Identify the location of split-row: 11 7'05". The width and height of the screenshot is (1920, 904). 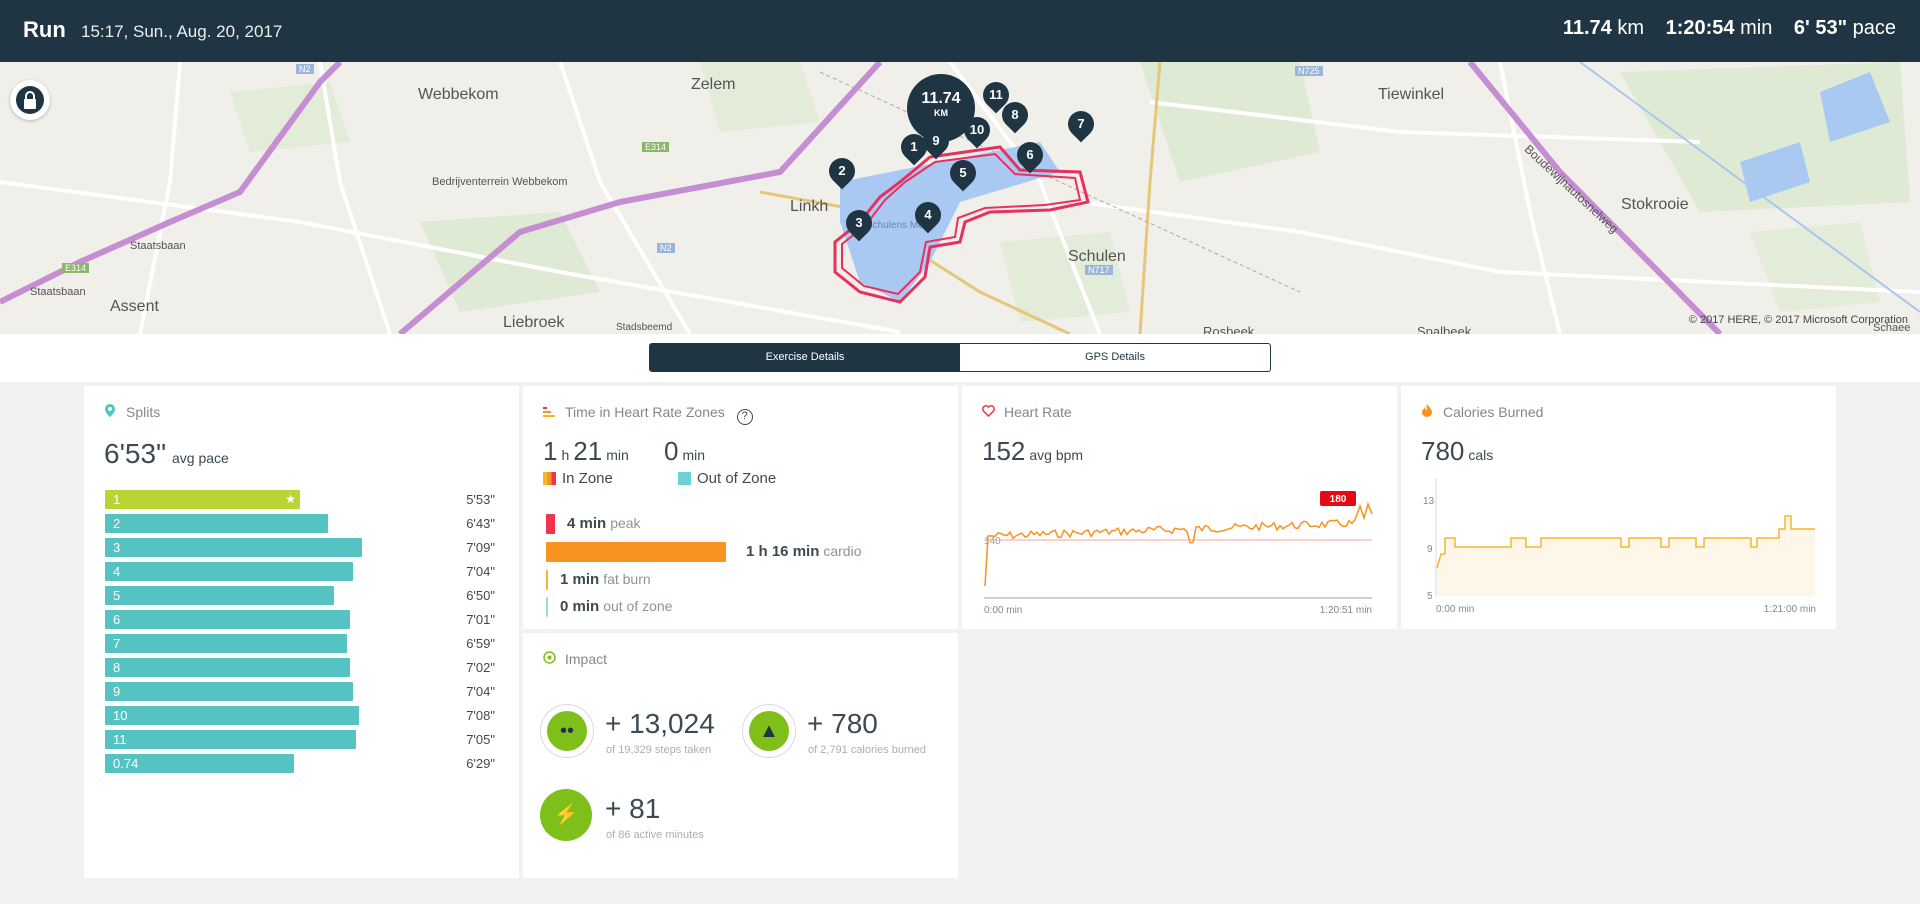
(300, 739).